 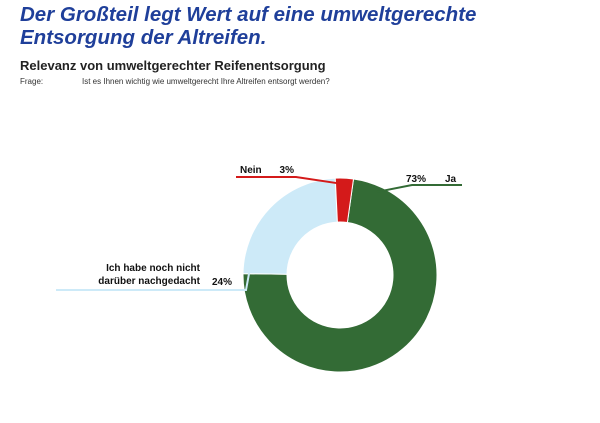 What do you see at coordinates (419, 188) in the screenshot?
I see `leader-line-ja` at bounding box center [419, 188].